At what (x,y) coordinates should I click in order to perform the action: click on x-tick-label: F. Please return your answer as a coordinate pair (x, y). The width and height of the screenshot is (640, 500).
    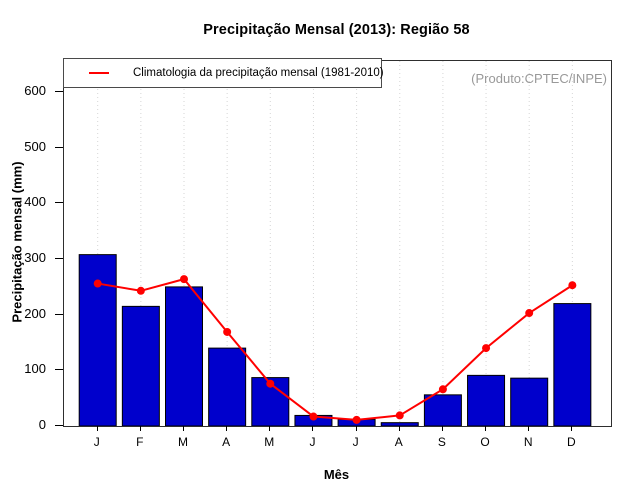
    Looking at the image, I should click on (140, 442).